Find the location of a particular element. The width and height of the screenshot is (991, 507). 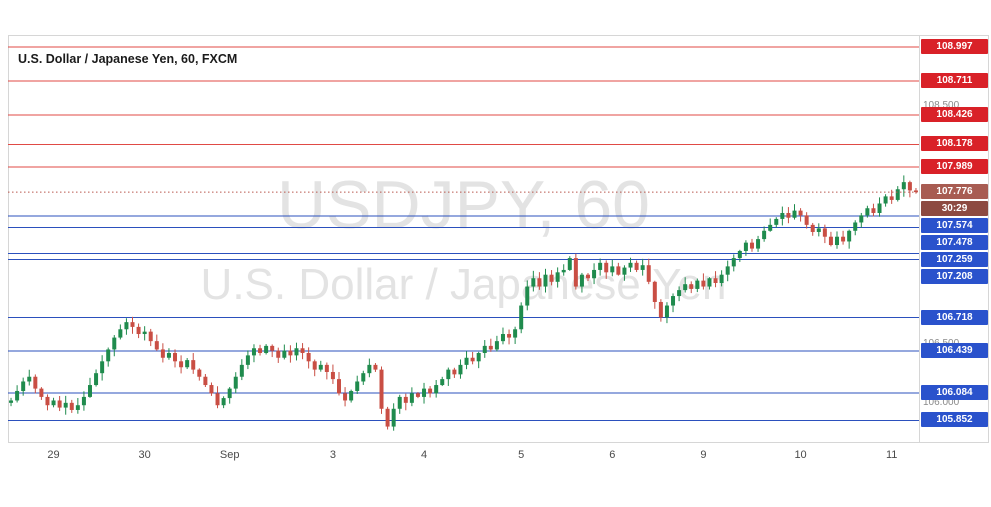

resistance-price-badge: 108.426 is located at coordinates (954, 114).